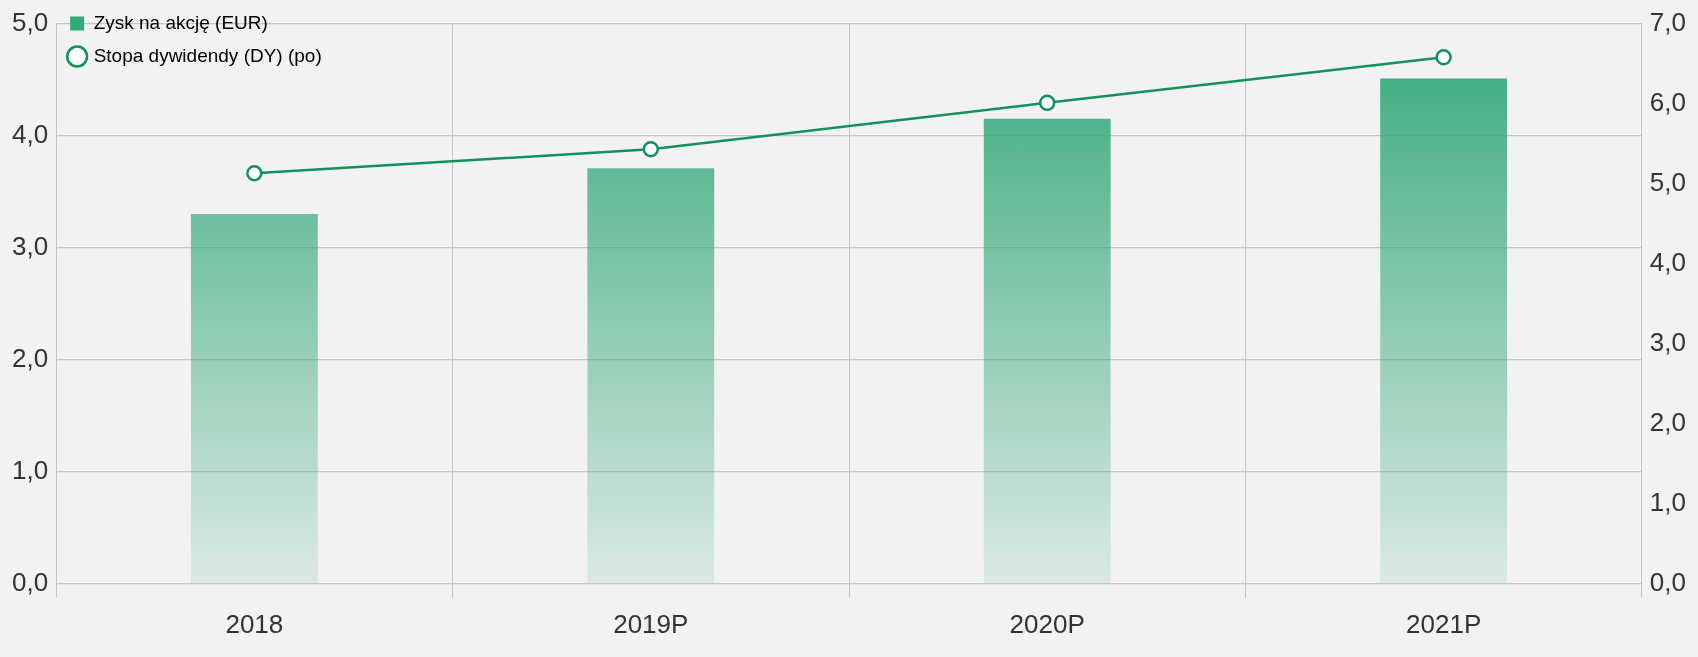 The image size is (1698, 657). I want to click on y2-tick-label: 3,0, so click(1668, 341).